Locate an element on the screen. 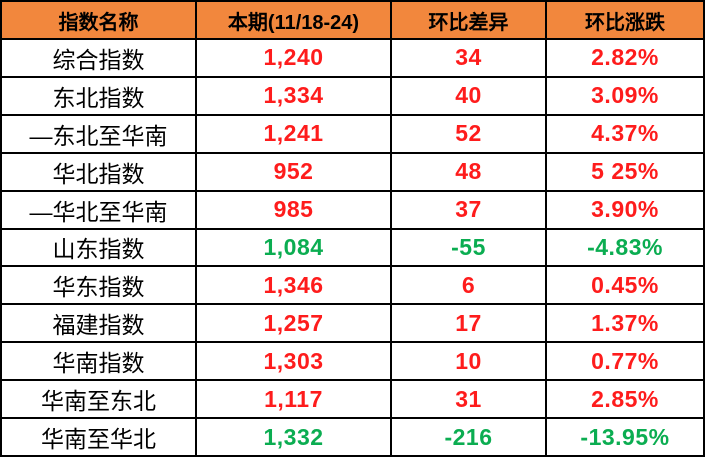 Image resolution: width=705 pixels, height=457 pixels. chain-diff-cell: -55 is located at coordinates (467, 247).